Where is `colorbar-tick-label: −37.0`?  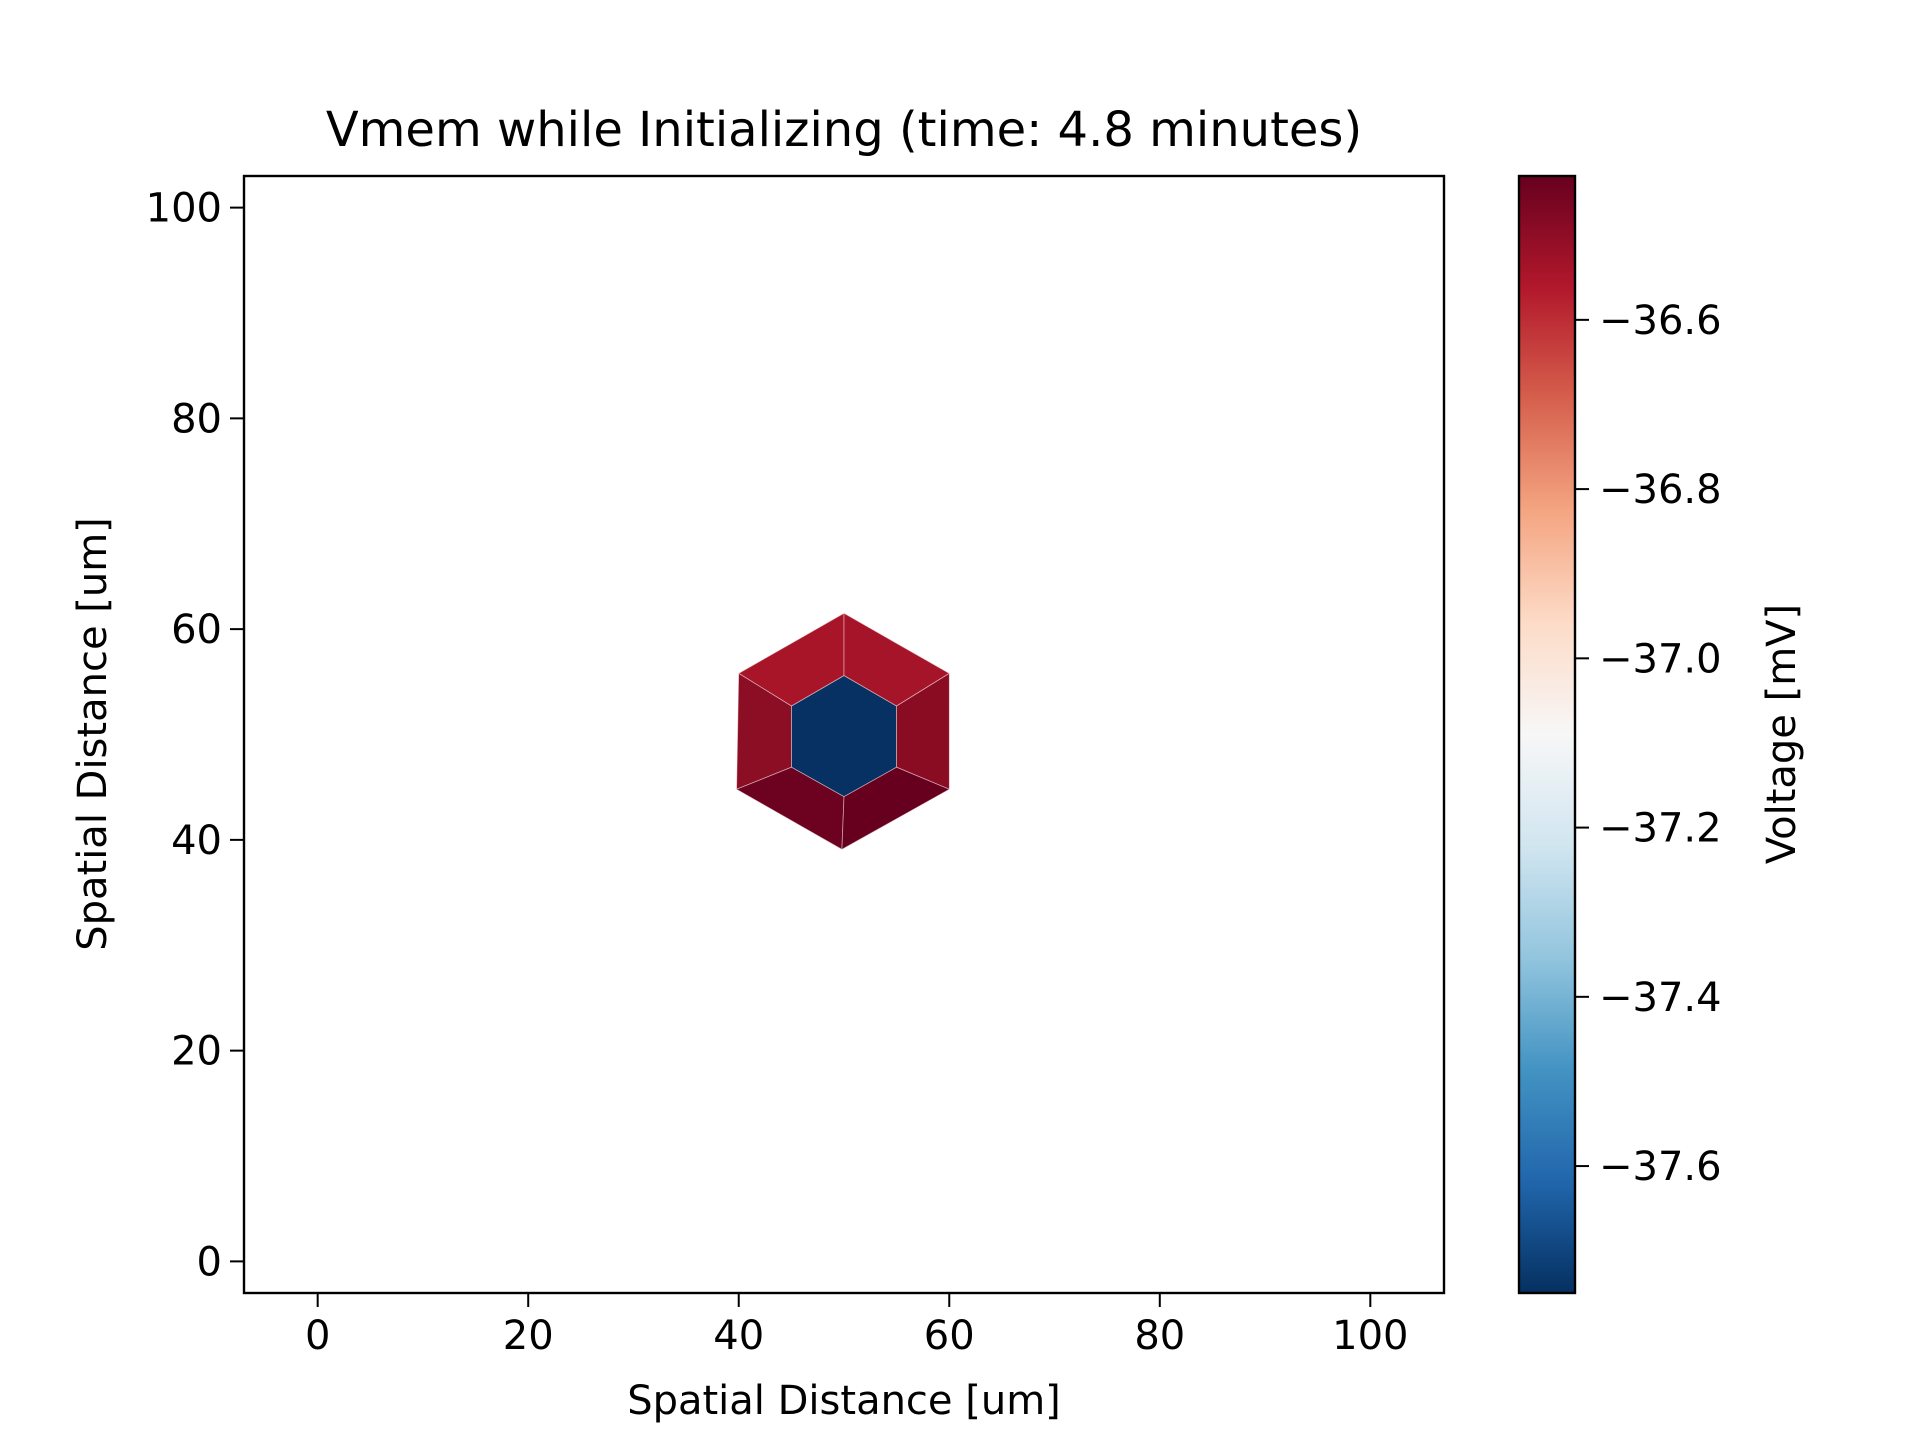 colorbar-tick-label: −37.0 is located at coordinates (1660, 659).